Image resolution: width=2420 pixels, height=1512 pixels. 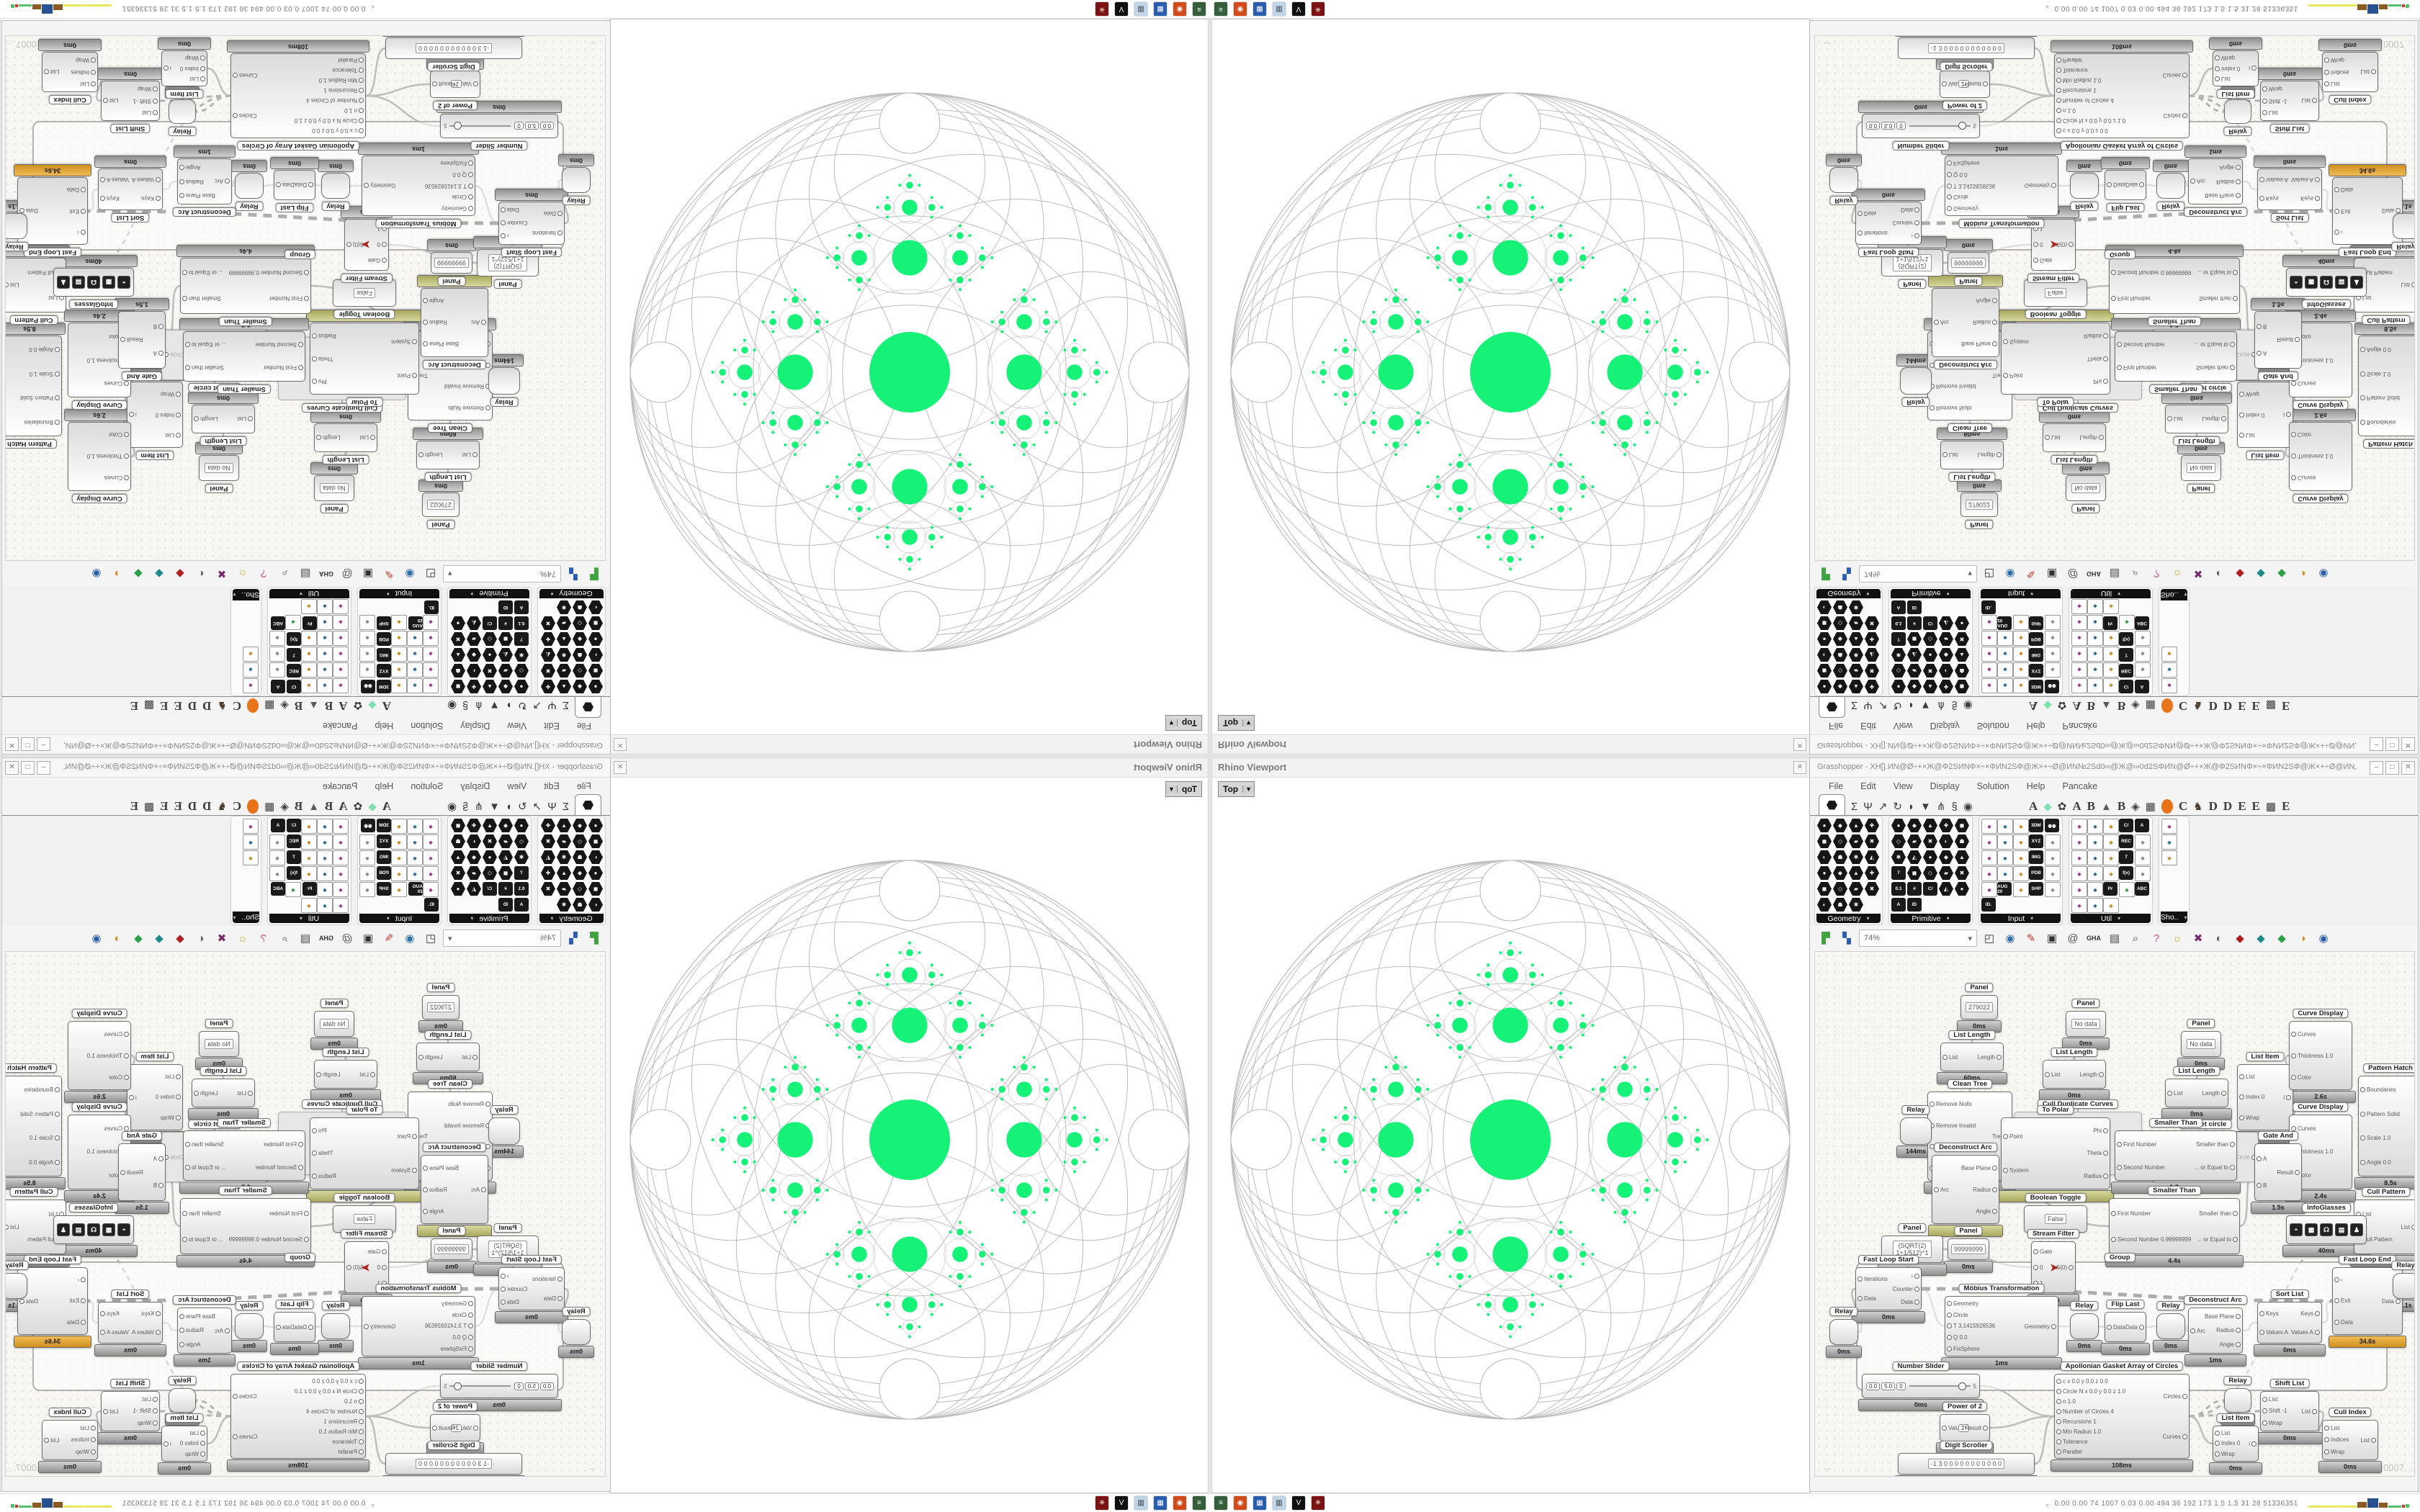 I want to click on port-out: Circles, so click(x=2175, y=116).